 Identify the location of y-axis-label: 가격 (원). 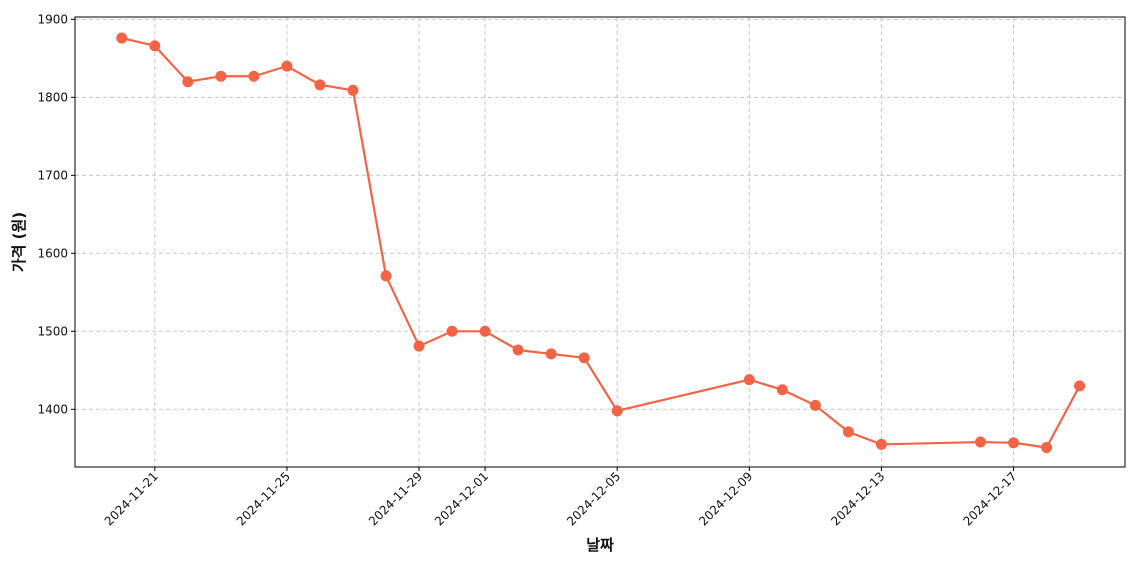
(19, 242).